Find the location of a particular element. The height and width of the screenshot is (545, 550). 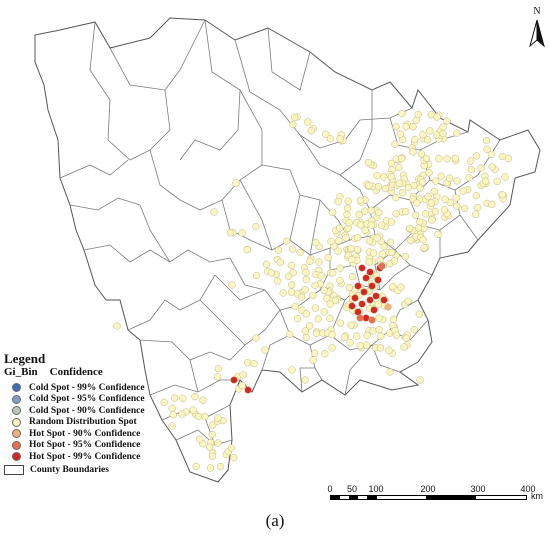

legend-item: Hot Spot - 99% Confidence is located at coordinates (104, 457).